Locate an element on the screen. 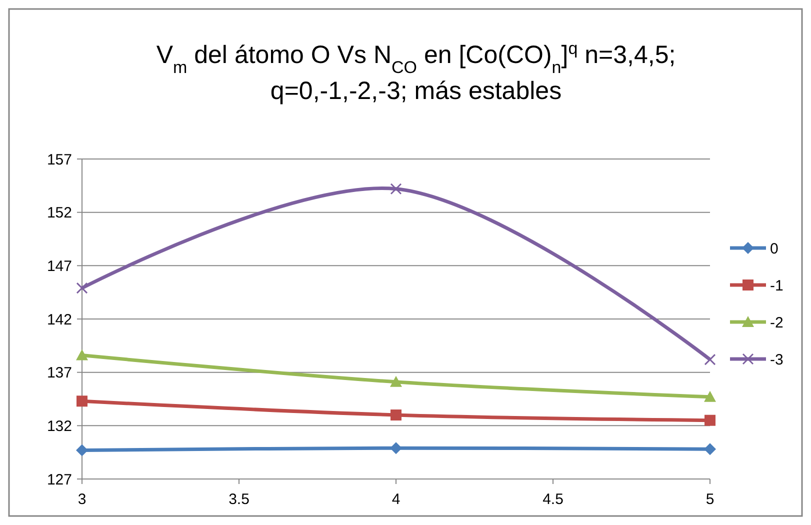  x-tick-label: 3.5 is located at coordinates (239, 499).